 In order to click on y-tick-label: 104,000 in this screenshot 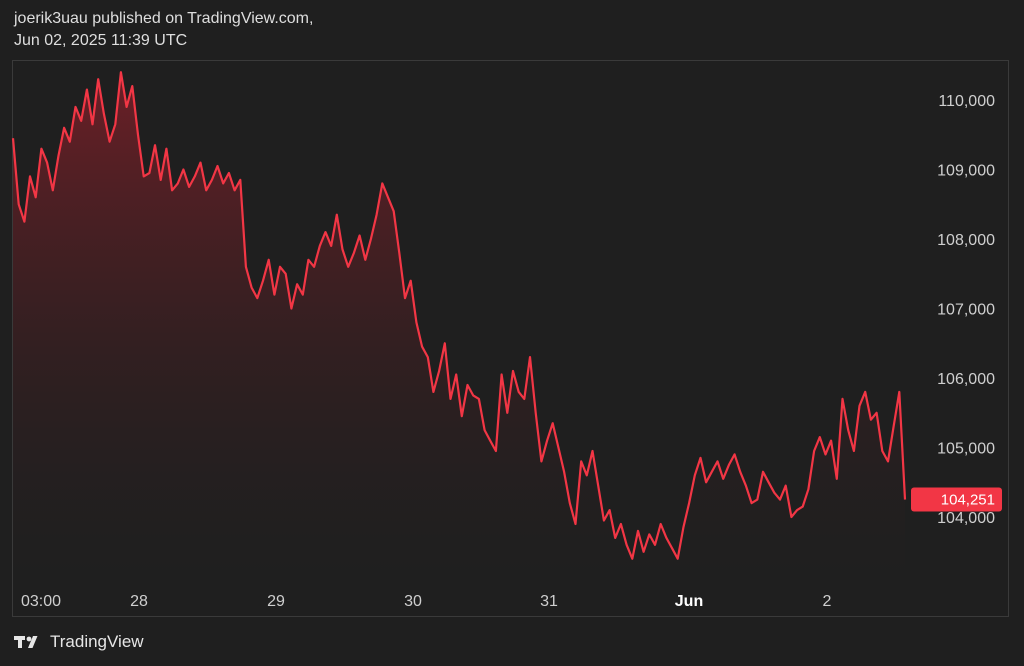, I will do `click(966, 518)`.